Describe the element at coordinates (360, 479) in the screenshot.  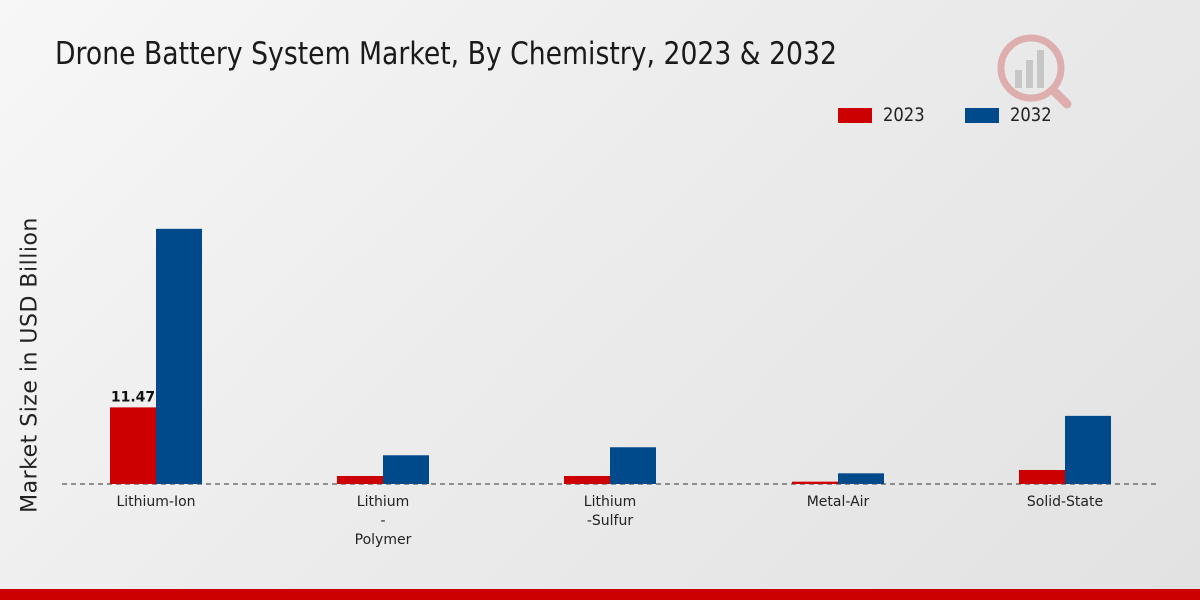
I see `bar-2023-lithium-polymer` at that location.